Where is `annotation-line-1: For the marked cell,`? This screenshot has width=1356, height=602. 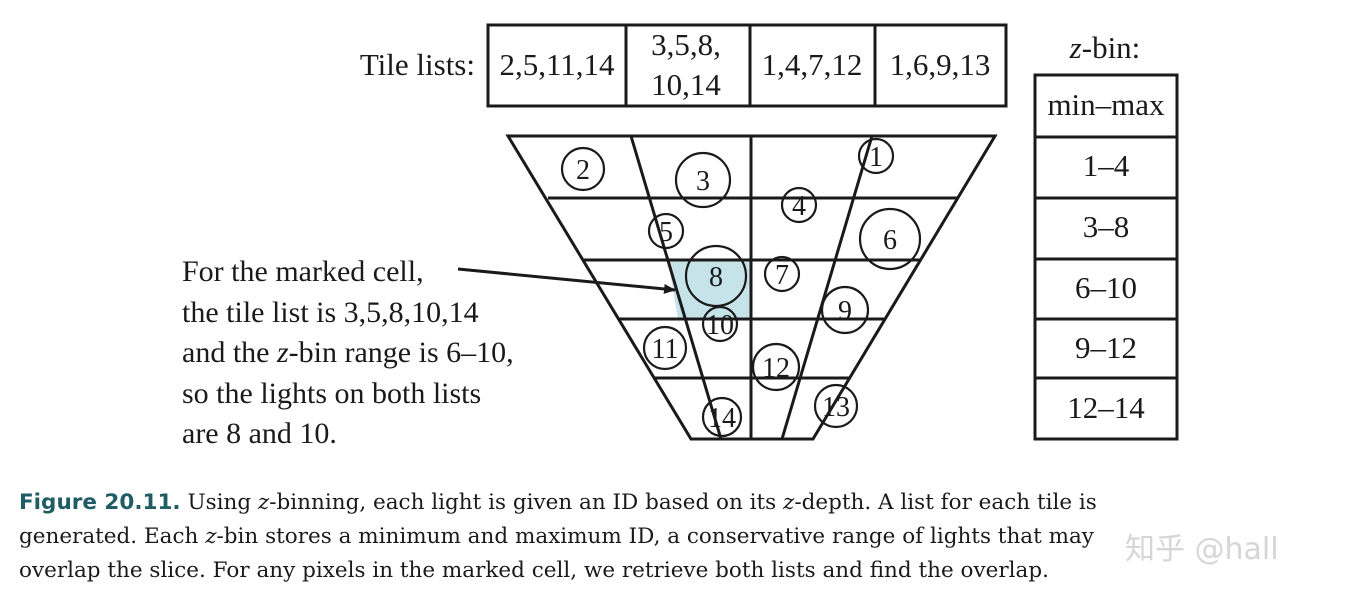 annotation-line-1: For the marked cell, is located at coordinates (303, 271).